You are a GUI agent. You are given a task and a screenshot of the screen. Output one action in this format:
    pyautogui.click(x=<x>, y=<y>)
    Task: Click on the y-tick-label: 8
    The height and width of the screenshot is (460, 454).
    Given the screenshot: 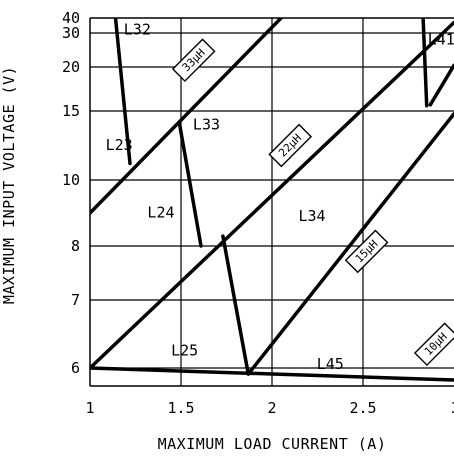 What is the action you would take?
    pyautogui.click(x=75, y=246)
    